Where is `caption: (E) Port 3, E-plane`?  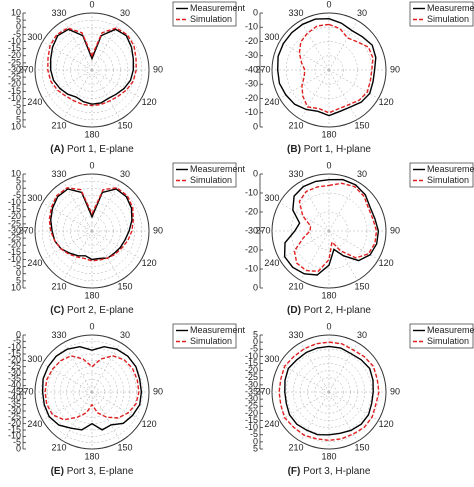 caption: (E) Port 3, E-plane is located at coordinates (92, 471).